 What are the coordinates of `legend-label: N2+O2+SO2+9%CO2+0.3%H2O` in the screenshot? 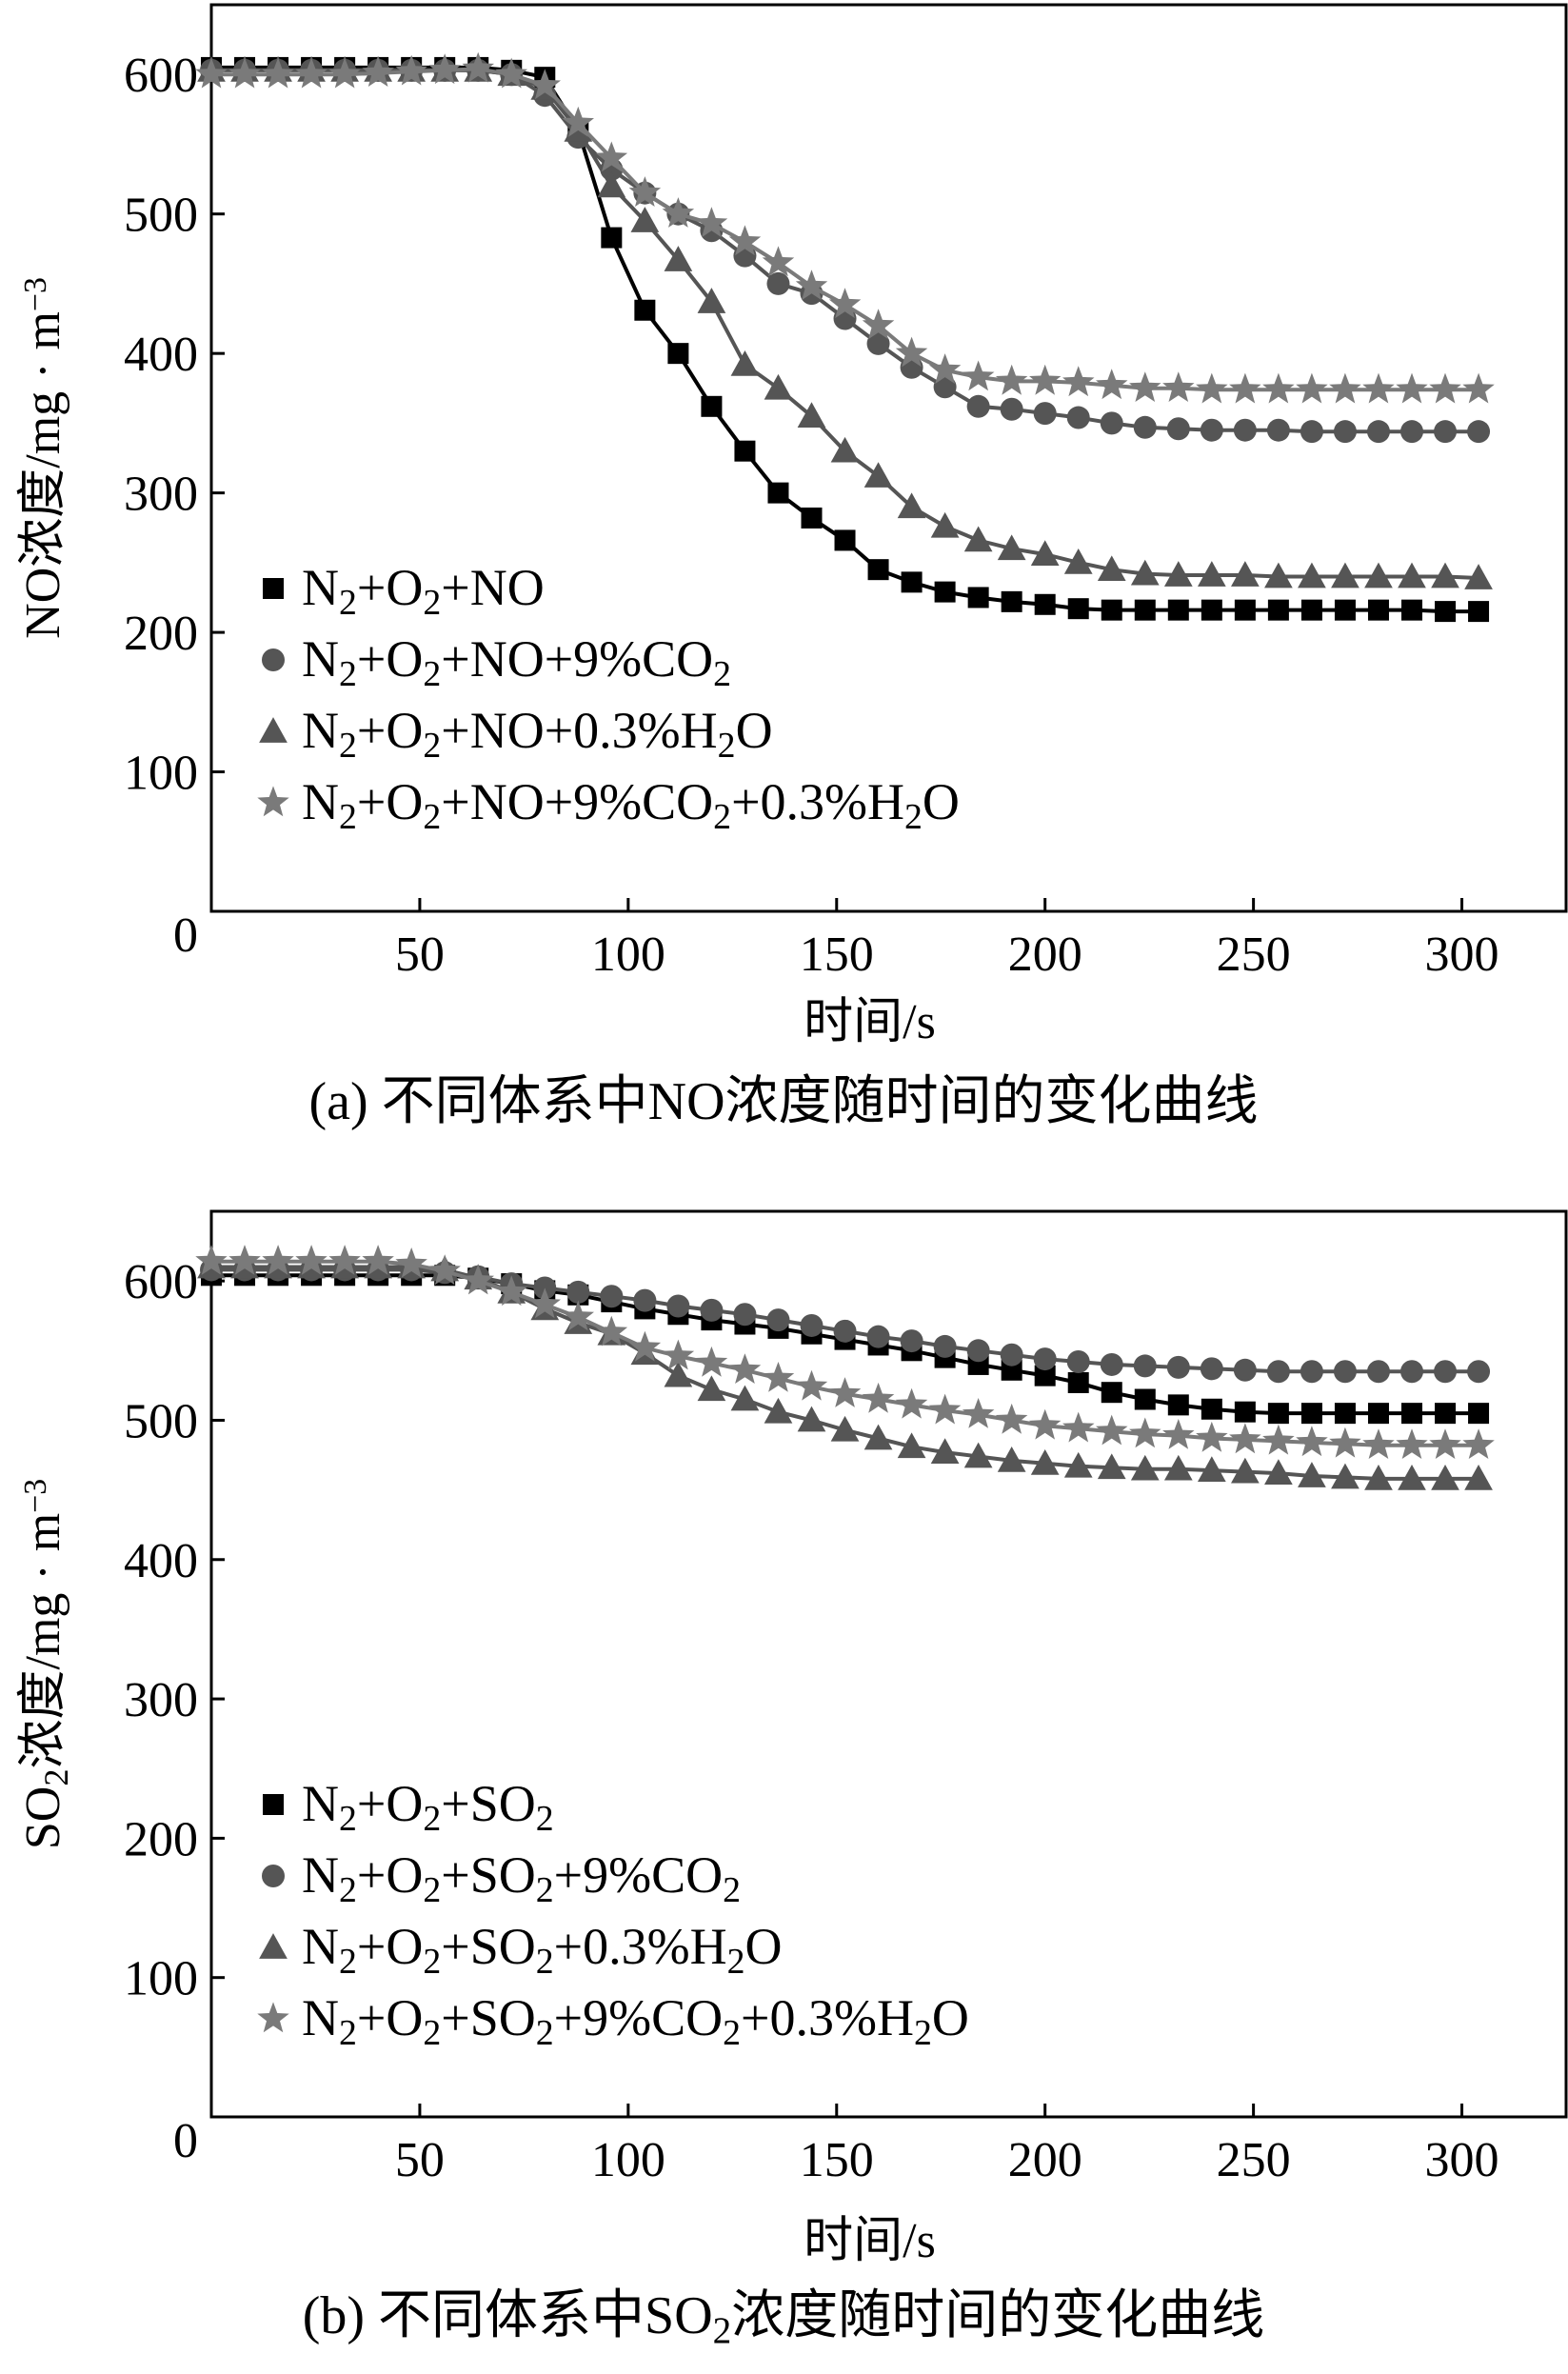 It's located at (635, 2021).